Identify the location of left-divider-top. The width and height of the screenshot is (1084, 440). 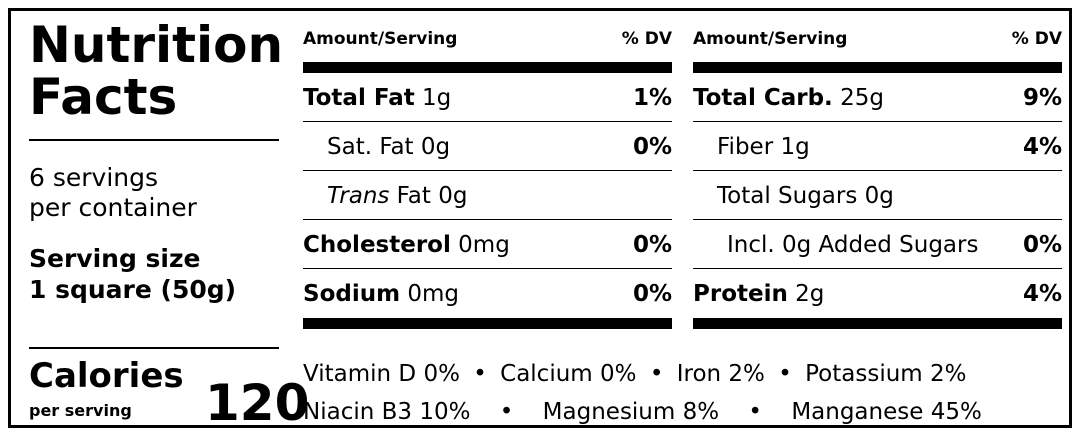
(154, 140).